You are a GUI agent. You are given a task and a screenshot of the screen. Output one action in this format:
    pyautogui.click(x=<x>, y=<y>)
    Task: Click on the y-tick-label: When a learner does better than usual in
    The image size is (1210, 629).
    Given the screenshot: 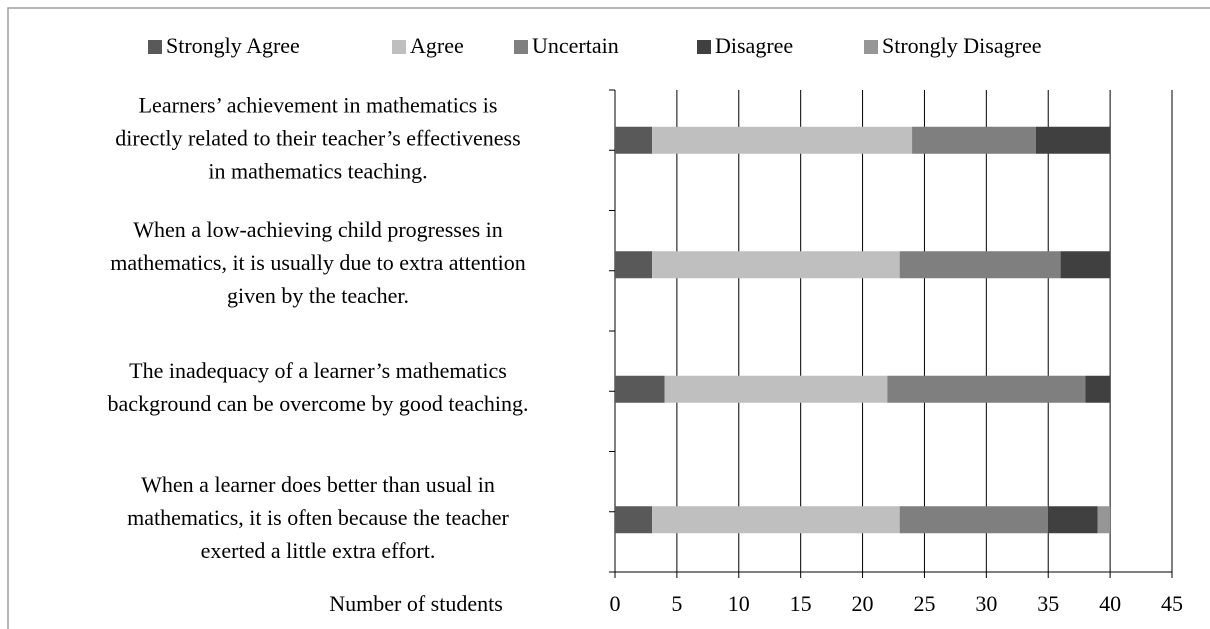 What is the action you would take?
    pyautogui.click(x=318, y=484)
    